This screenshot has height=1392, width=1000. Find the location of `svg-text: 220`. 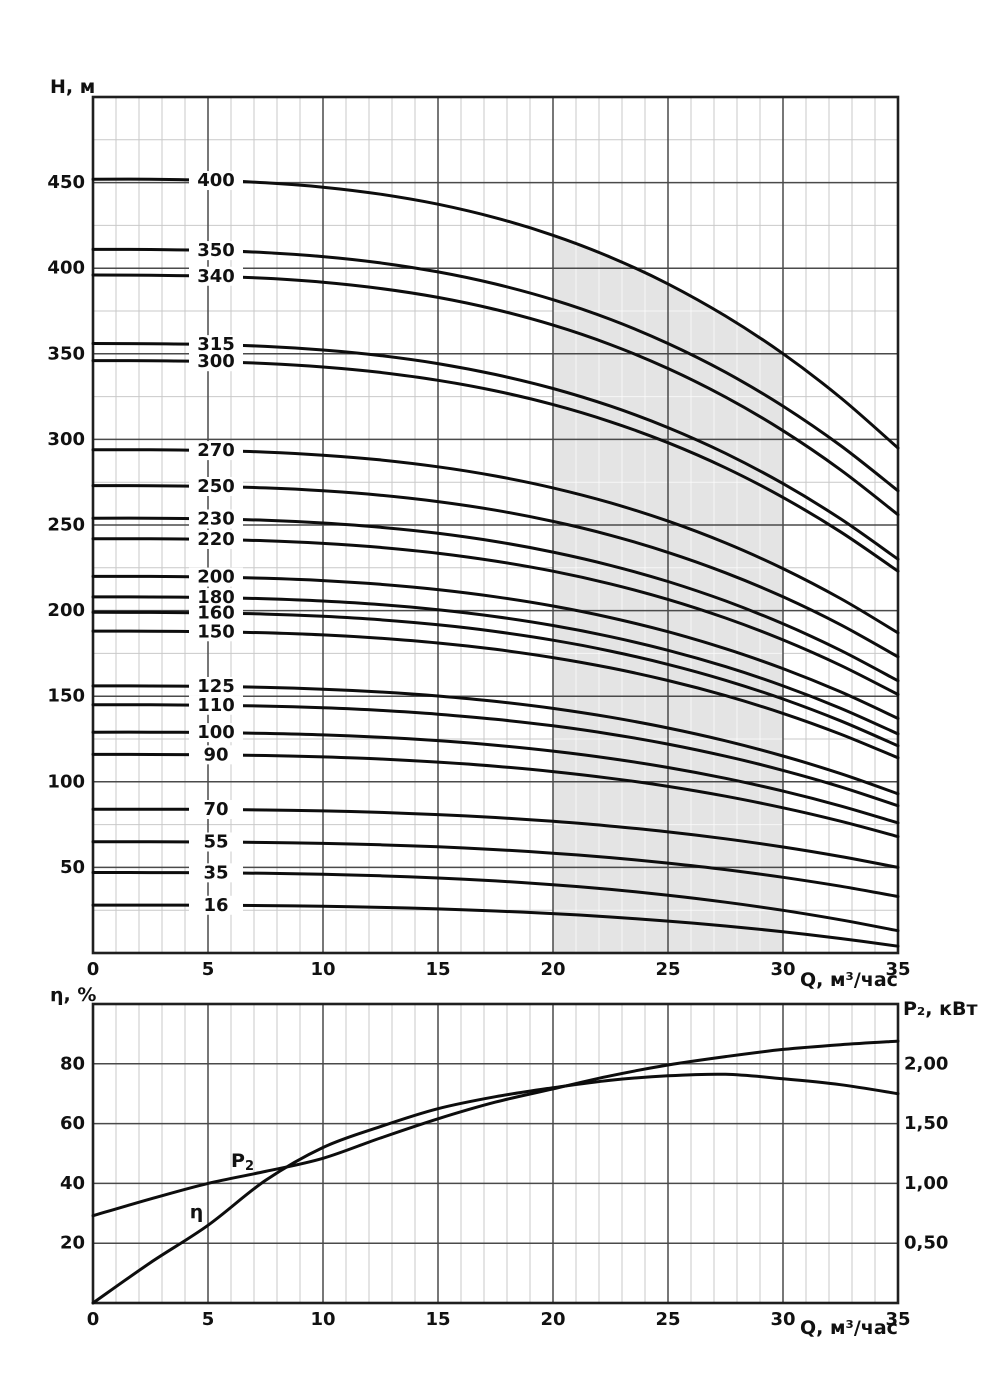

svg-text: 220 is located at coordinates (216, 539).